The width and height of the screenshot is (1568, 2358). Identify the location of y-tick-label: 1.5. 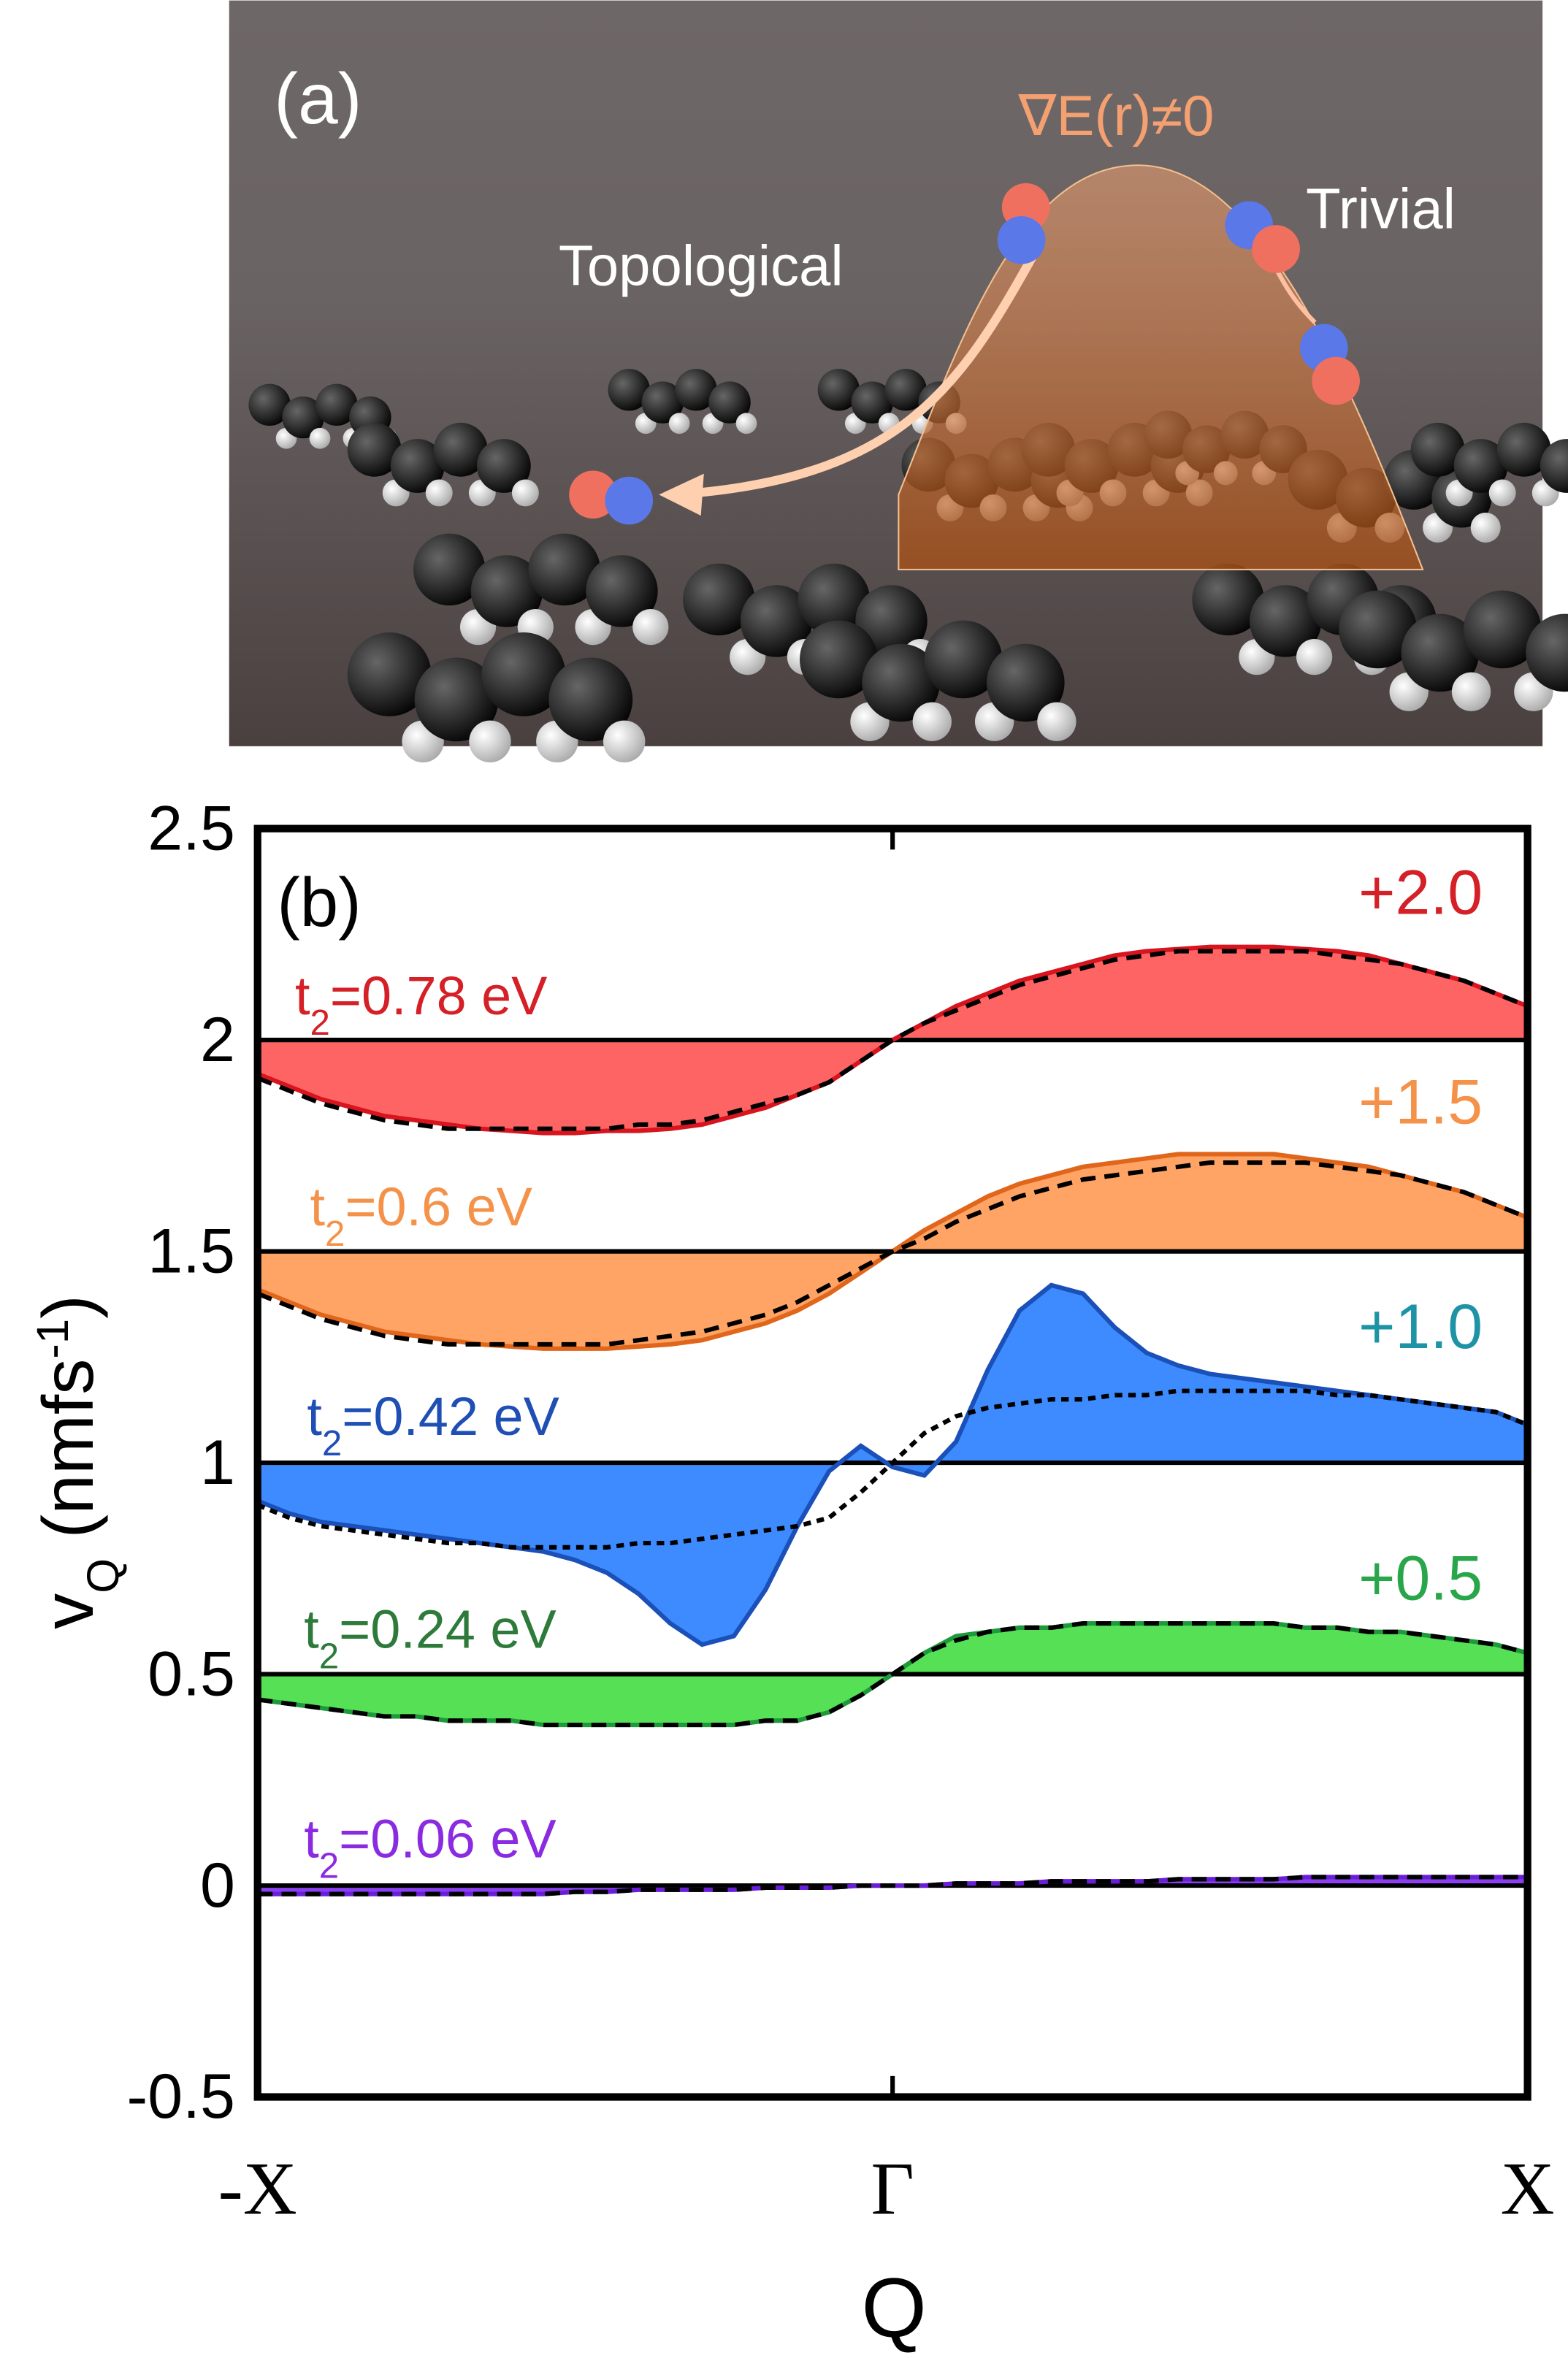
(191, 1251).